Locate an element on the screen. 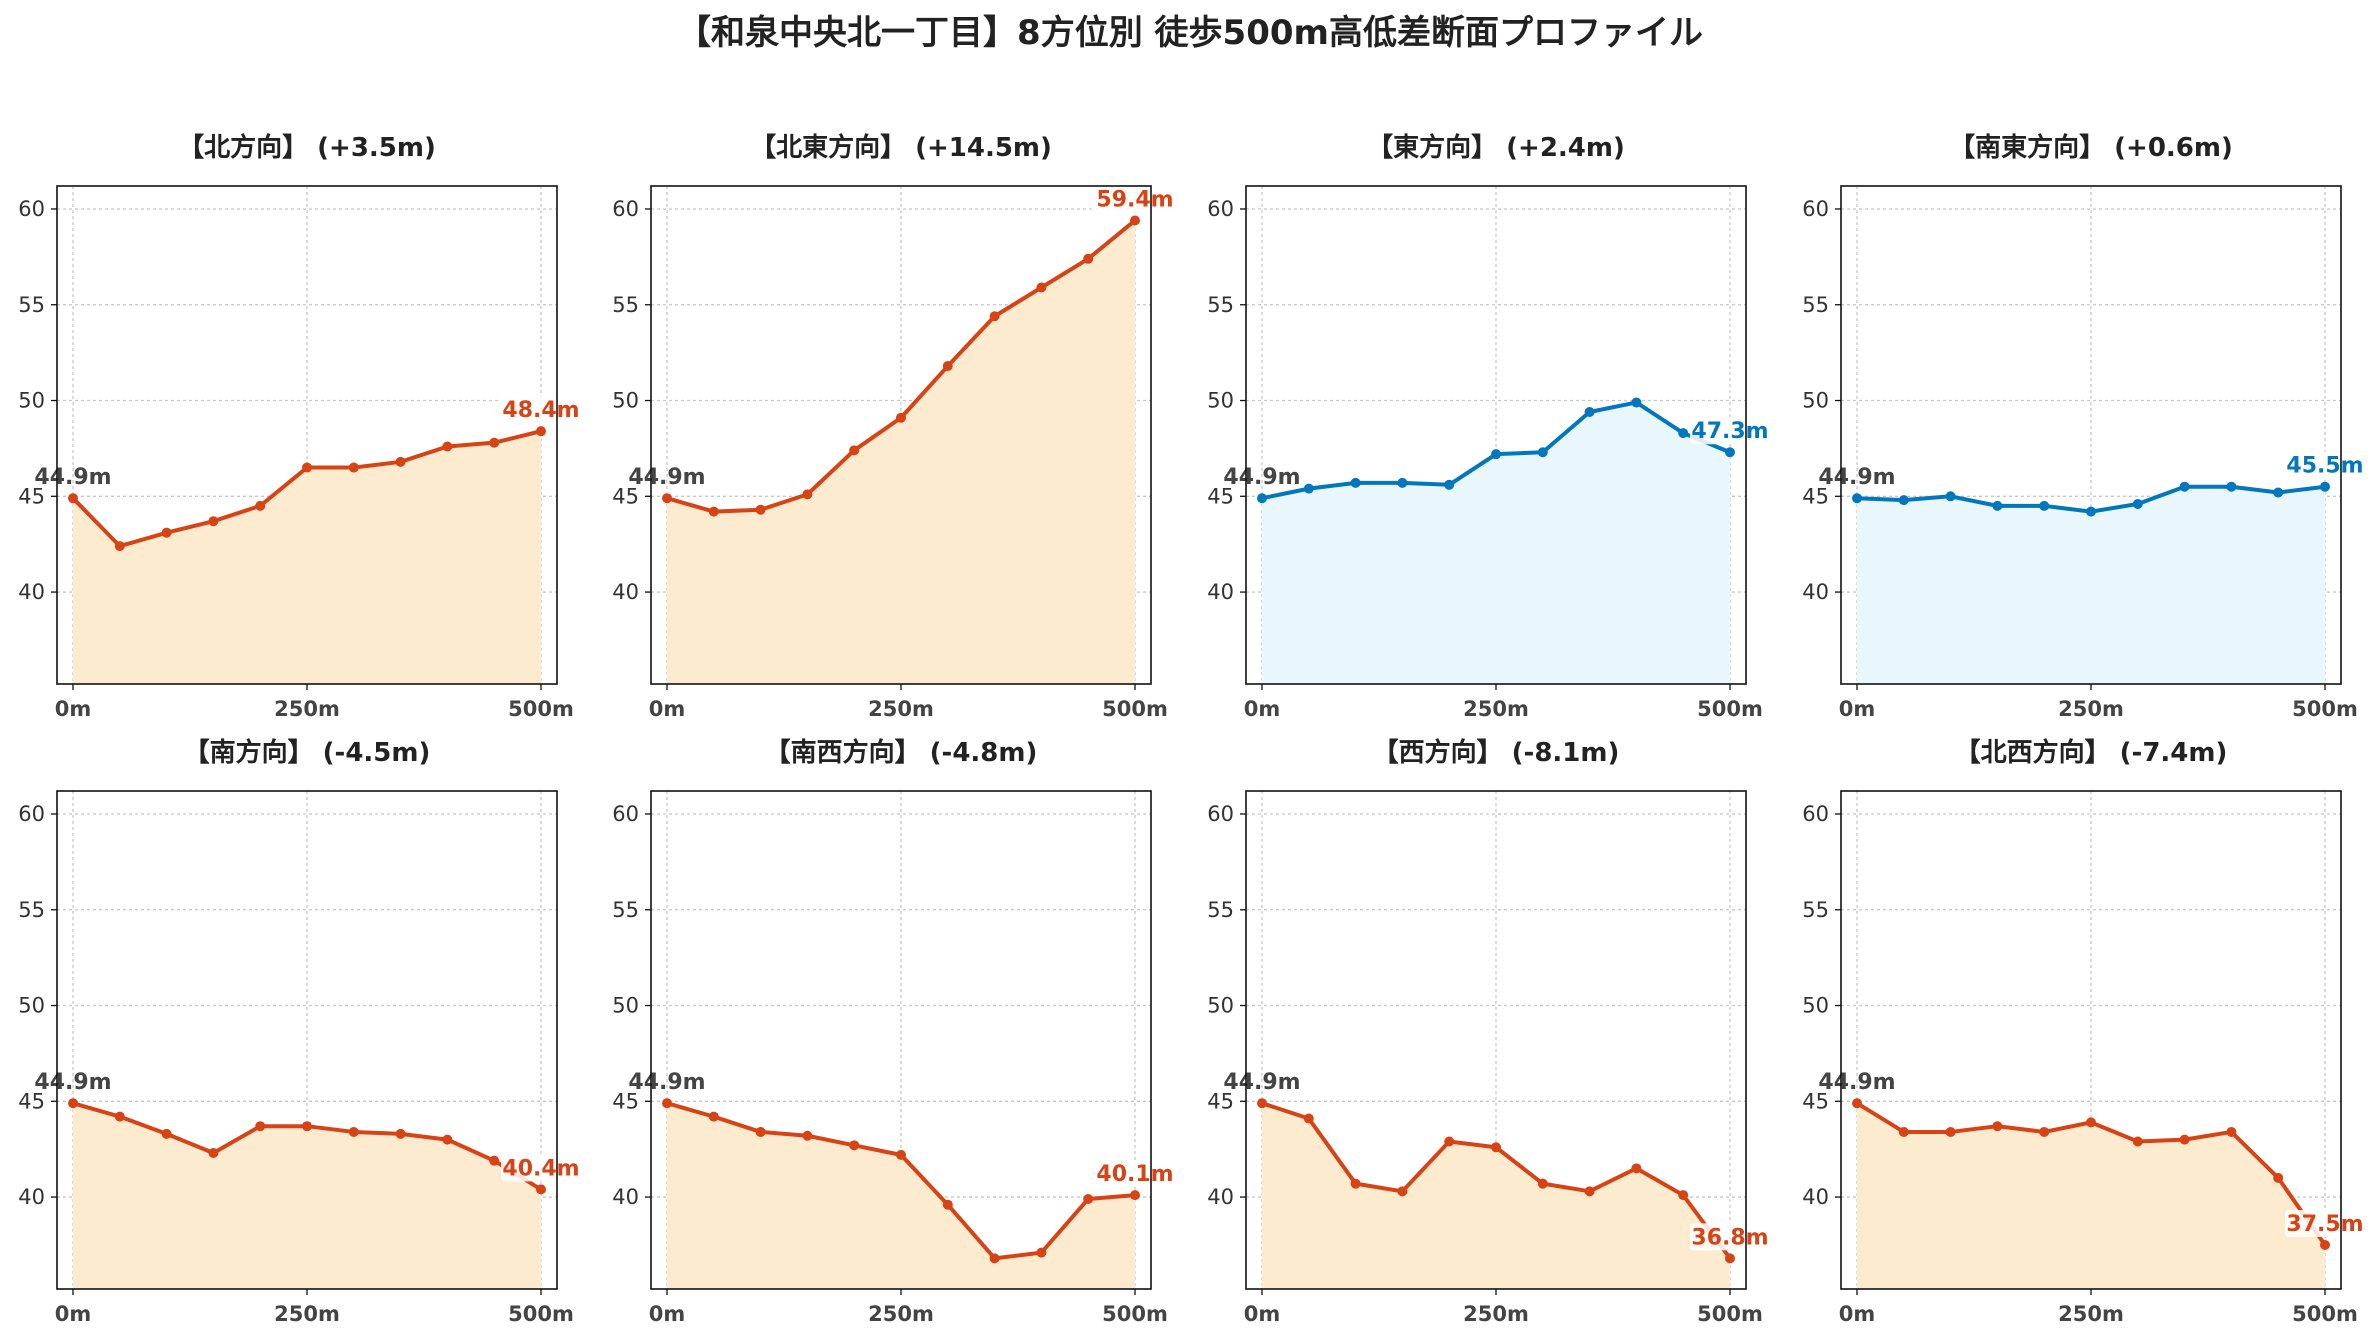 Image resolution: width=2380 pixels, height=1340 pixels. panel-title: 【北東方向】 (+14.5m) is located at coordinates (901, 147).